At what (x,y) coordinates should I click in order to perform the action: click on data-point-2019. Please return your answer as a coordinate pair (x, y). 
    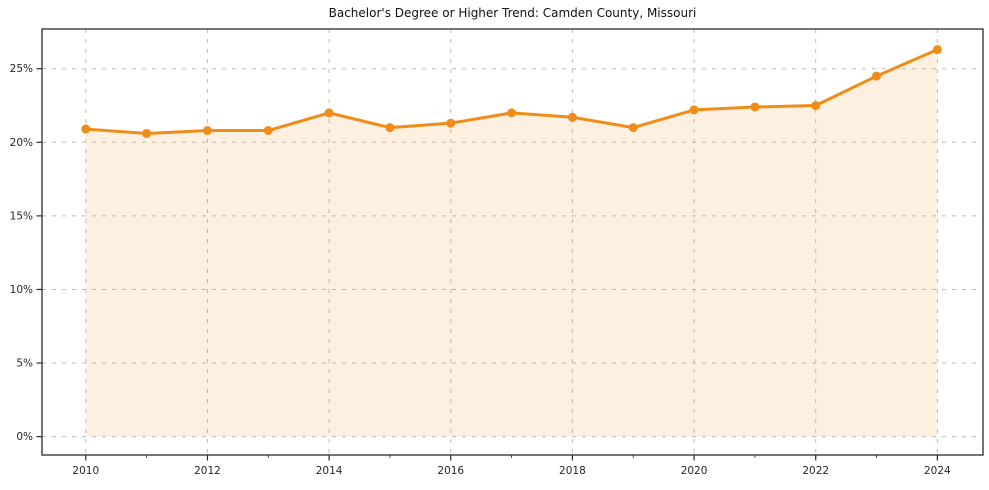
    Looking at the image, I should click on (633, 128).